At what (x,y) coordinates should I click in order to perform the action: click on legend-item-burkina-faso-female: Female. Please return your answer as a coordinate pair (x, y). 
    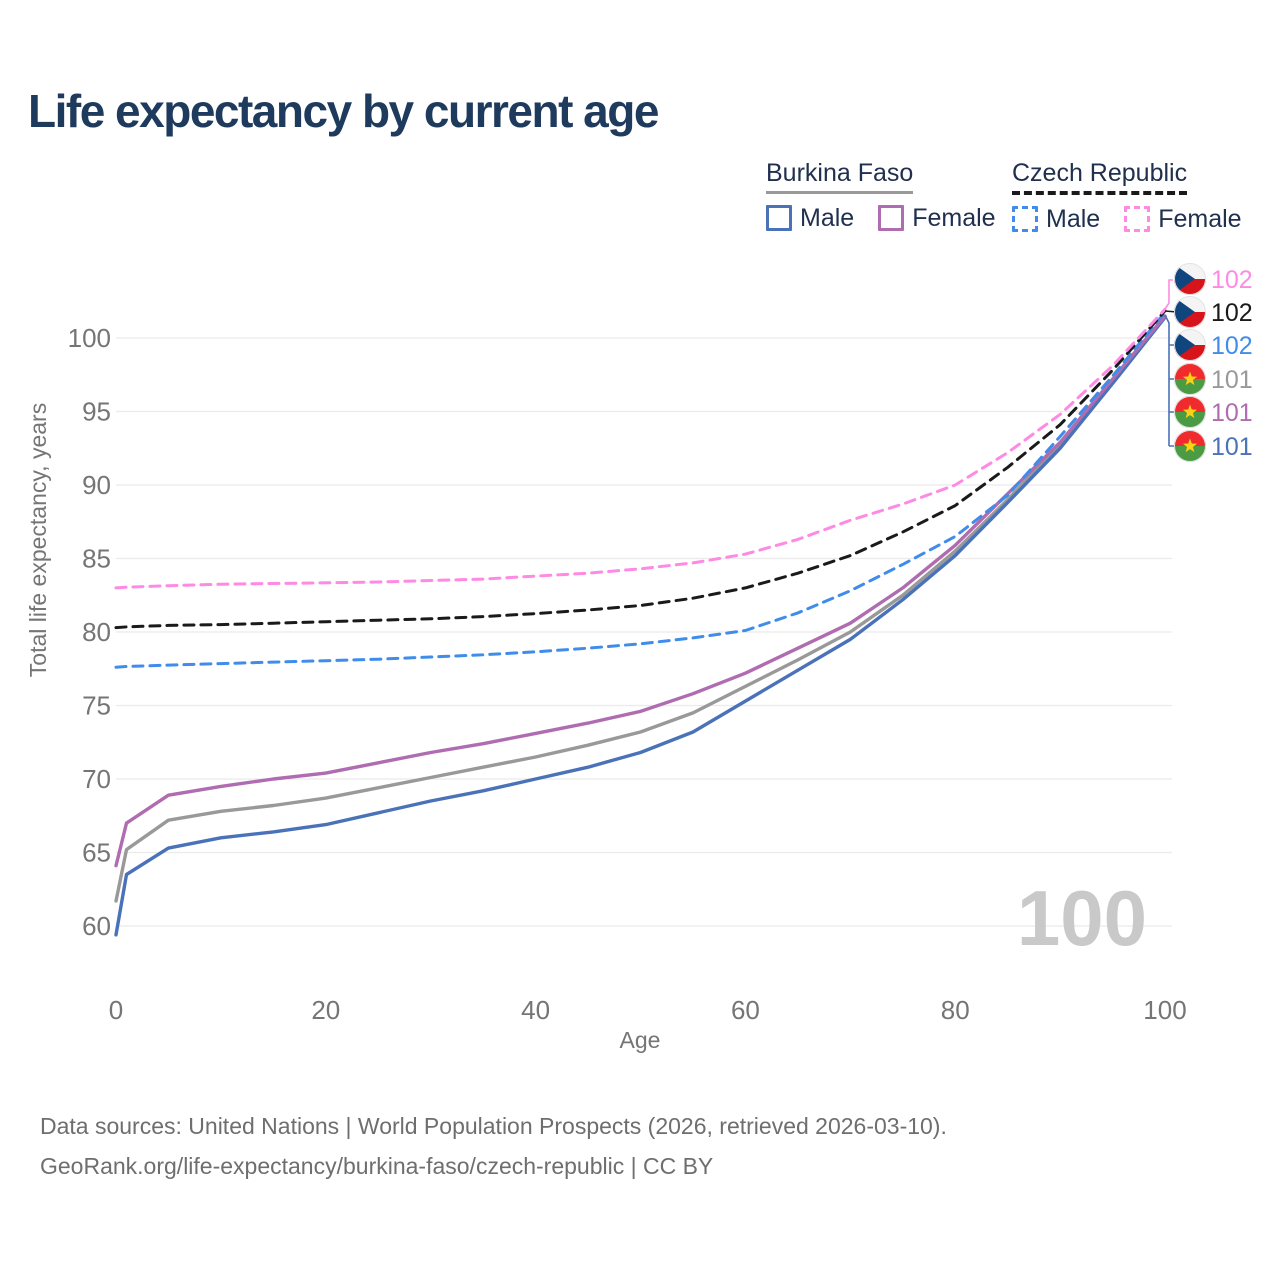
    Looking at the image, I should click on (937, 218).